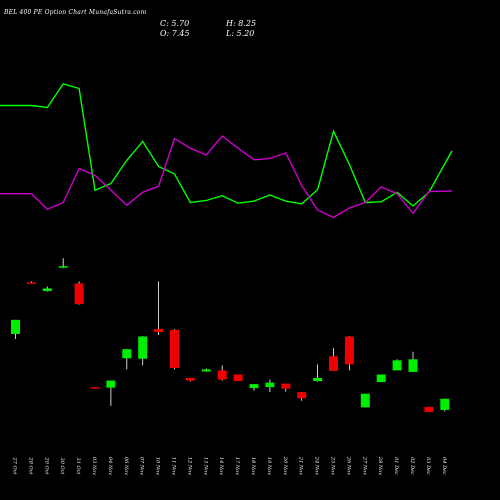 Image resolution: width=500 pixels, height=500 pixels. I want to click on x-tick-label: 06 Nov, so click(126, 466).